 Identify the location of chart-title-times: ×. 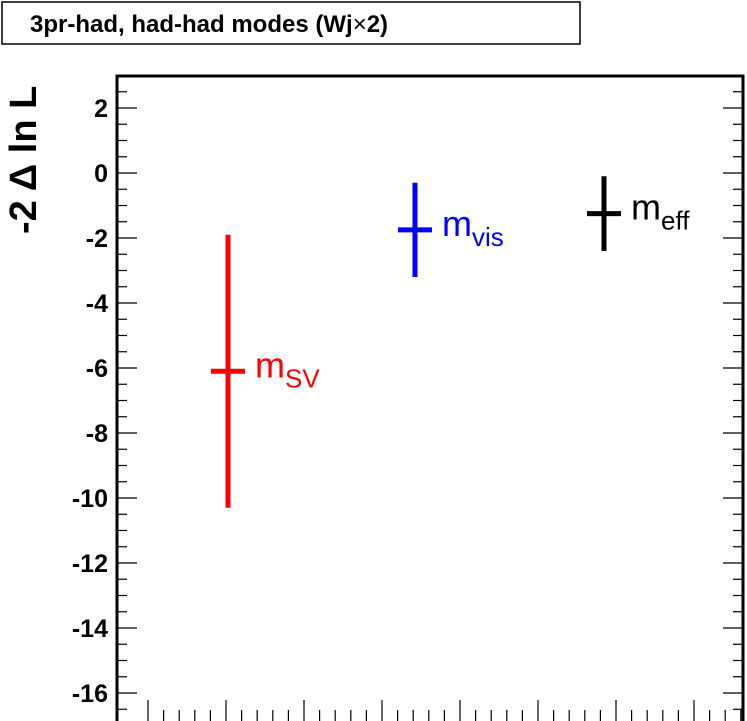
(360, 24).